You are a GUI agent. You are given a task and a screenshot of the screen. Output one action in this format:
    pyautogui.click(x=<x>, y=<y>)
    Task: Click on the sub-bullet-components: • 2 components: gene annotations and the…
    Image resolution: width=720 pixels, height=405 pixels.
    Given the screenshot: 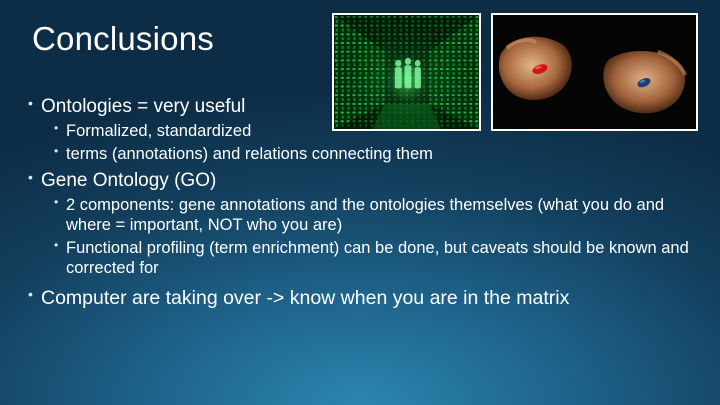 What is the action you would take?
    pyautogui.click(x=363, y=215)
    